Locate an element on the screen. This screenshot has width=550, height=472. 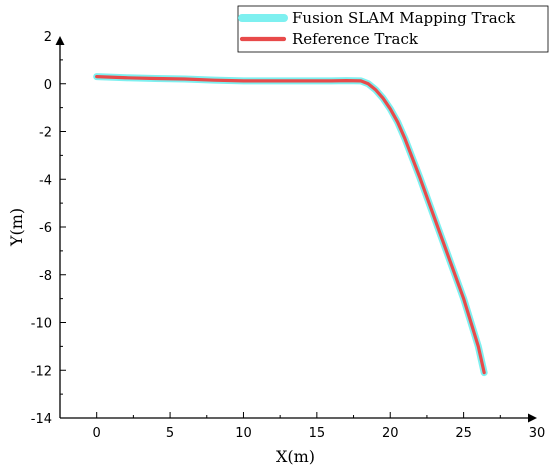
legend-label-0: Fusion SLAM Mapping Track is located at coordinates (404, 18).